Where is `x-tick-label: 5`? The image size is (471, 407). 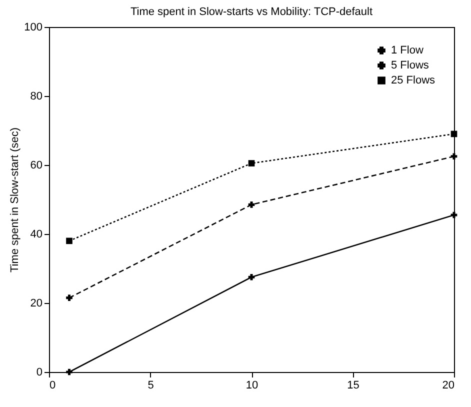
x-tick-label: 5 is located at coordinates (151, 386).